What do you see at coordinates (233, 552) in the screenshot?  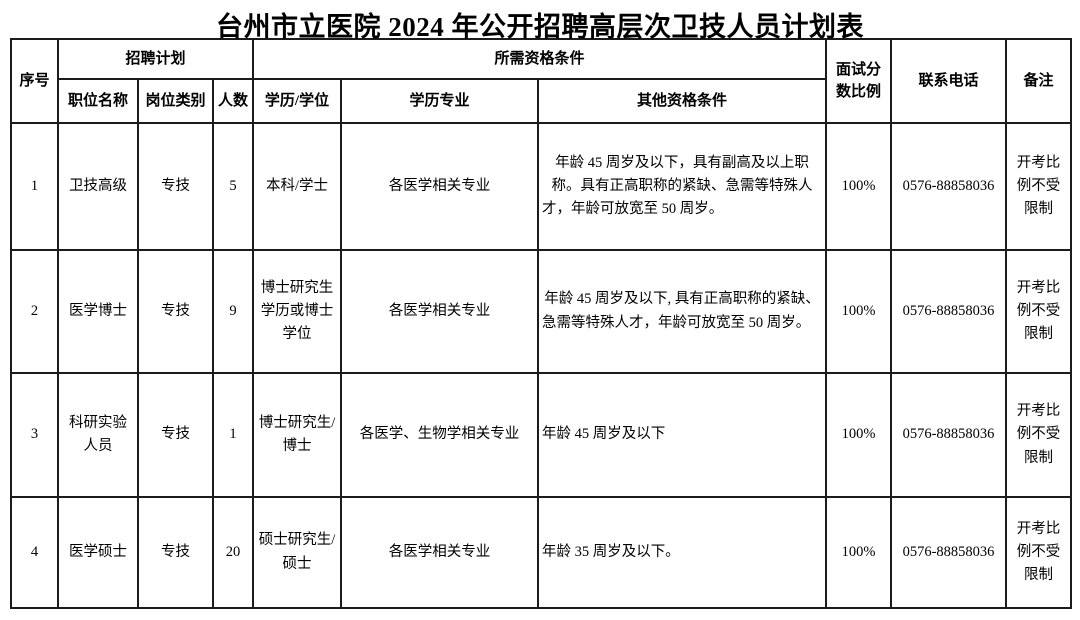 I see `cell-headcount: 20` at bounding box center [233, 552].